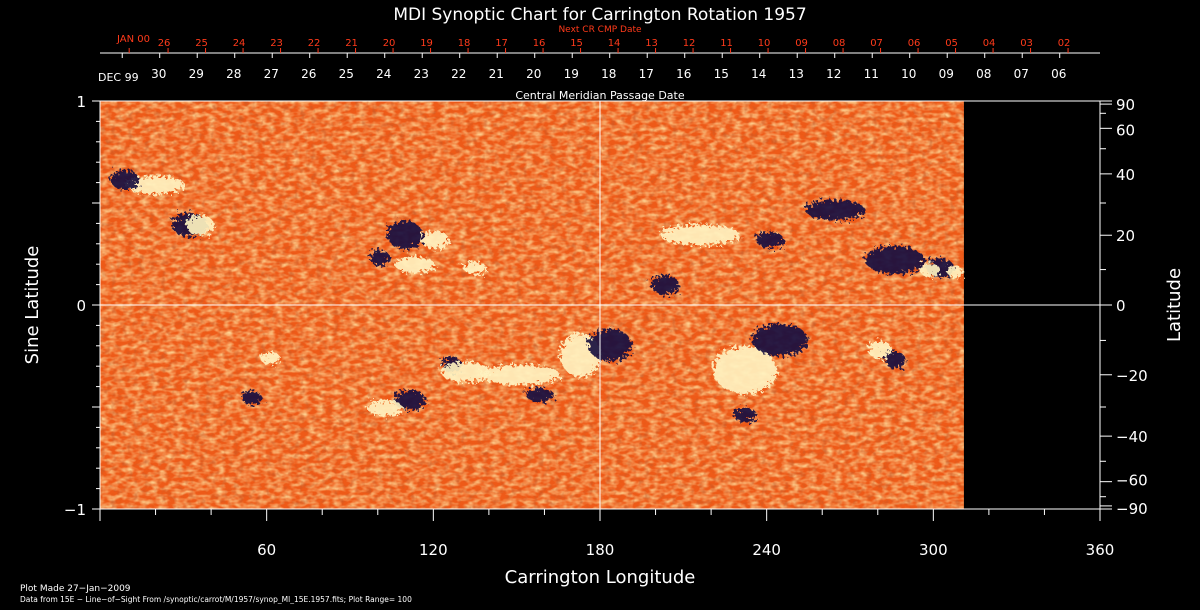  What do you see at coordinates (600, 577) in the screenshot?
I see `x-axis-label: Carrington Longitude` at bounding box center [600, 577].